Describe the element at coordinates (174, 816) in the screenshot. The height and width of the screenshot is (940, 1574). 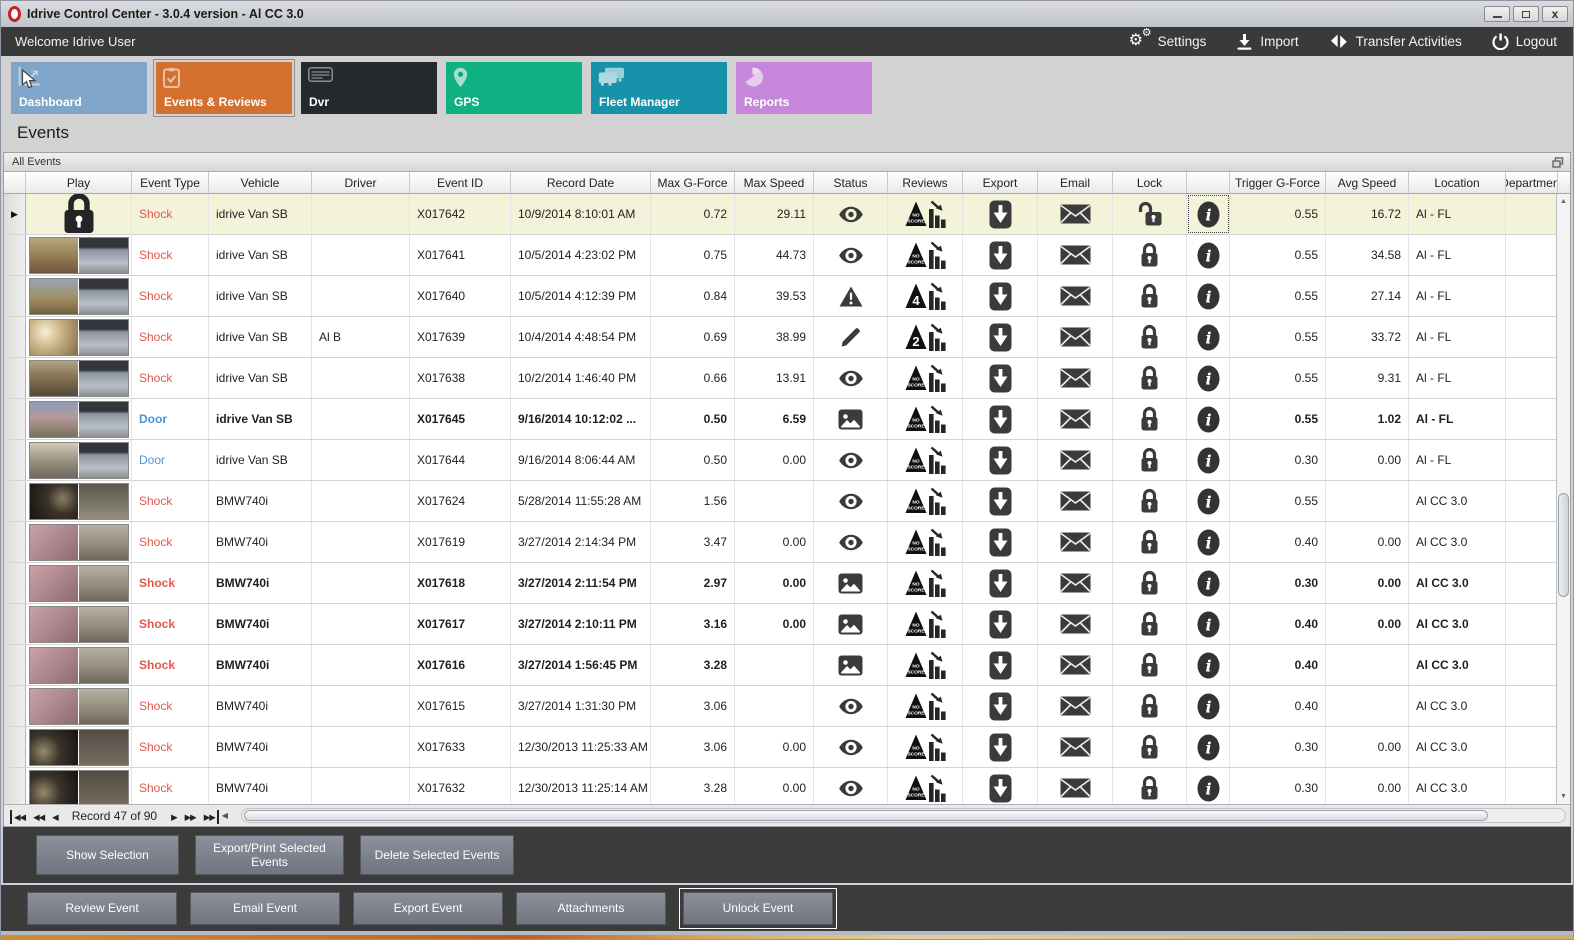
I see `nav-next-button: ▶` at that location.